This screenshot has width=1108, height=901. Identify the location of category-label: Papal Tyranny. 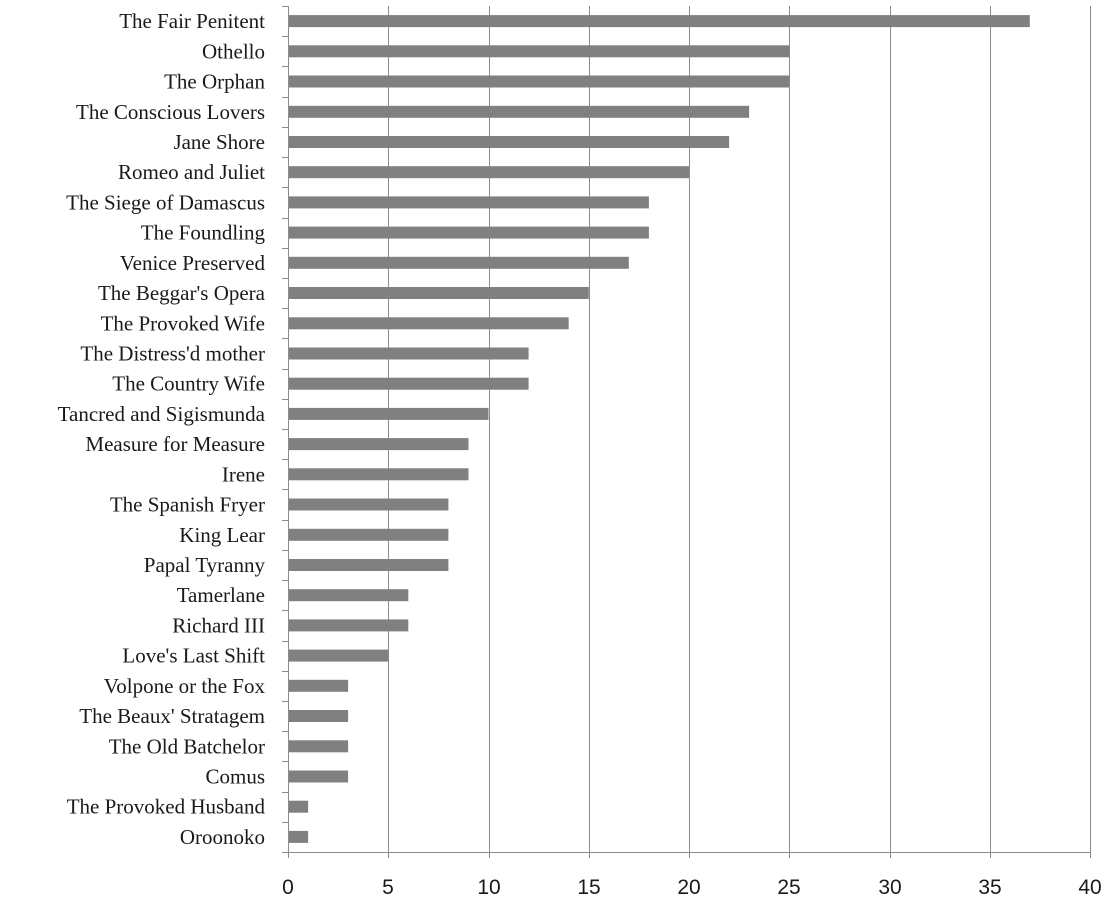
(205, 565).